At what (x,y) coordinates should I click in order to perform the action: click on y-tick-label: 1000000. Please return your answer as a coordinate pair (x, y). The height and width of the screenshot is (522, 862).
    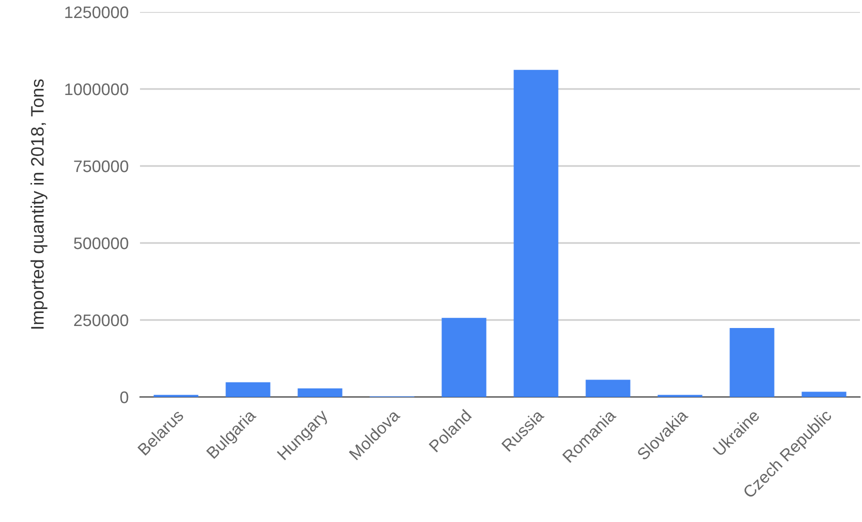
    Looking at the image, I should click on (96, 89).